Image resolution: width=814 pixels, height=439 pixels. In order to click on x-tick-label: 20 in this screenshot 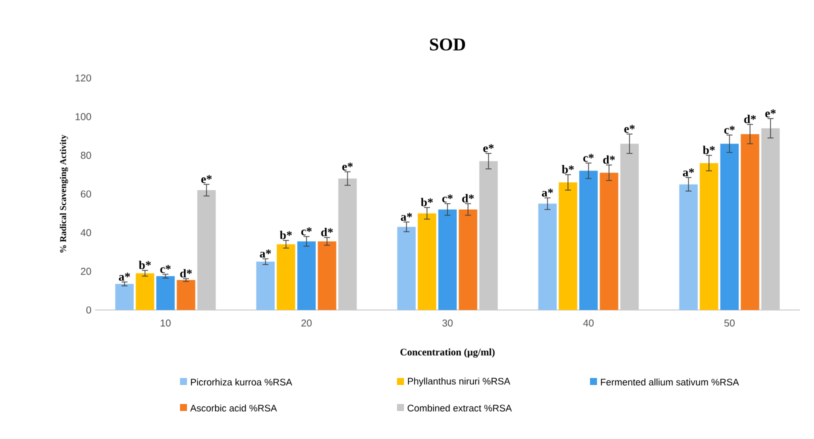, I will do `click(306, 323)`.